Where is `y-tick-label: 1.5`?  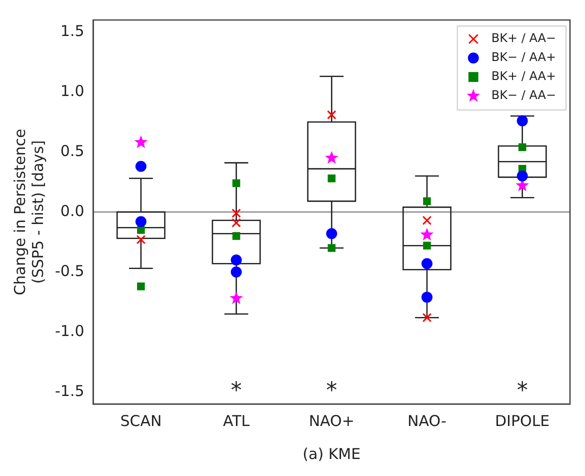
y-tick-label: 1.5 is located at coordinates (72, 31).